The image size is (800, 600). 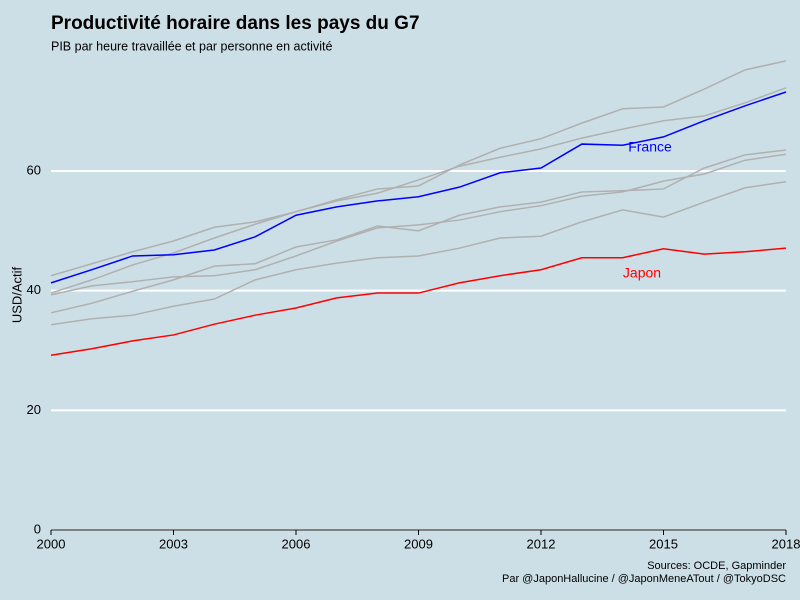 What do you see at coordinates (173, 543) in the screenshot?
I see `x-tick-label: 2003` at bounding box center [173, 543].